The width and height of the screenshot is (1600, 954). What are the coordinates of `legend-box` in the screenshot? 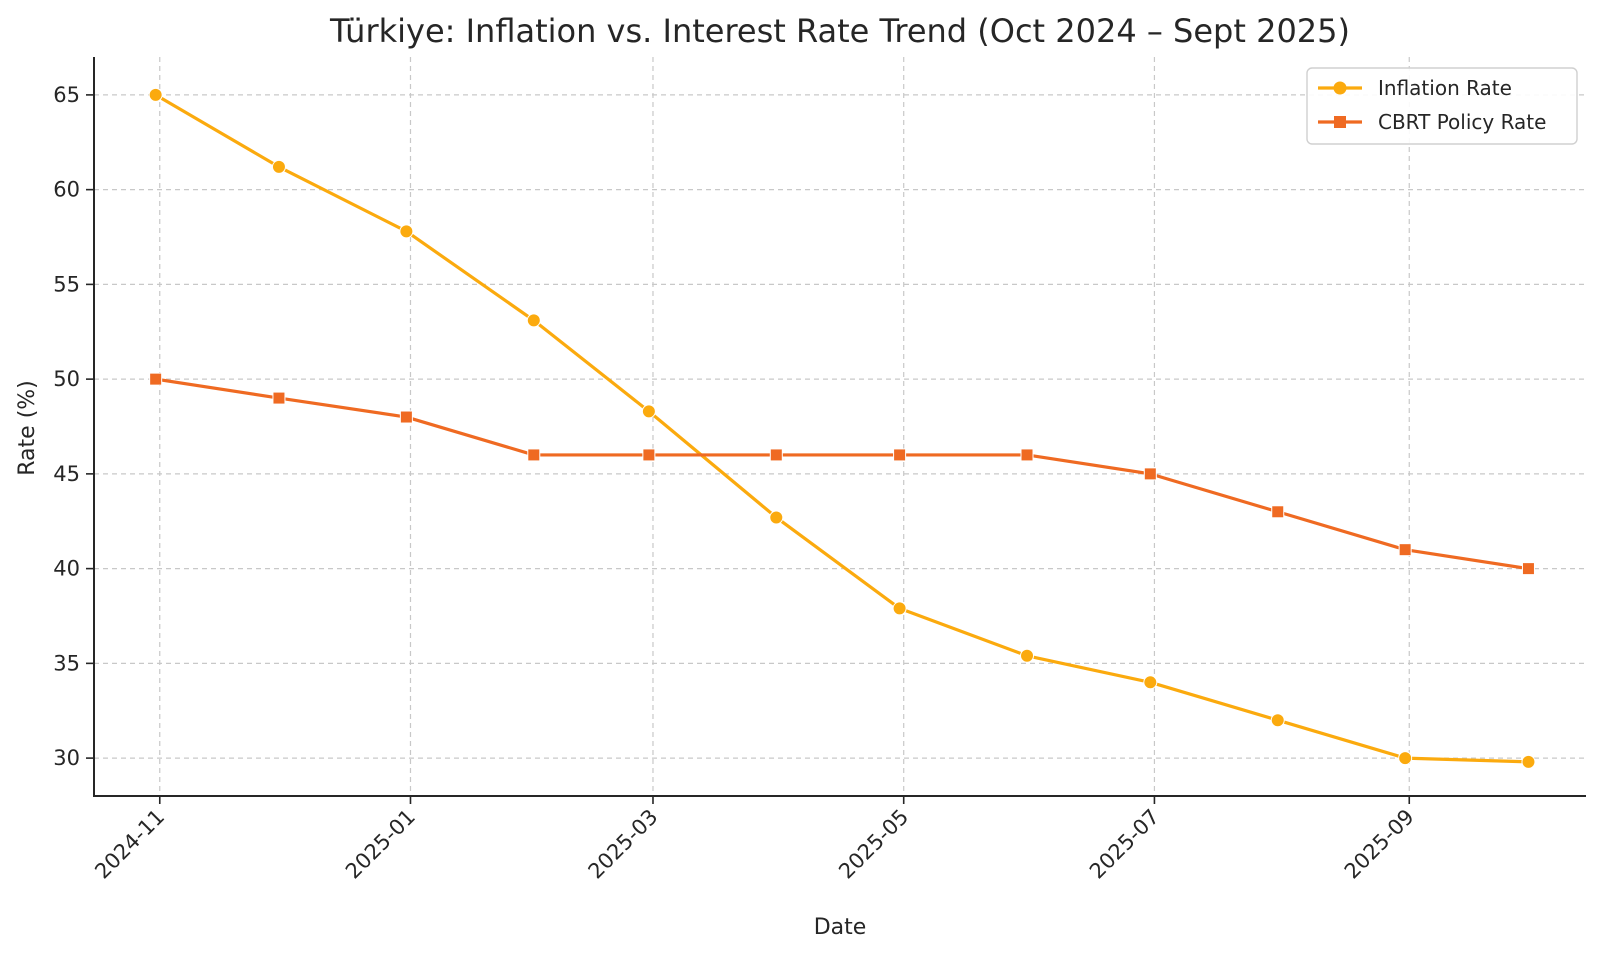 It's located at (1442, 106).